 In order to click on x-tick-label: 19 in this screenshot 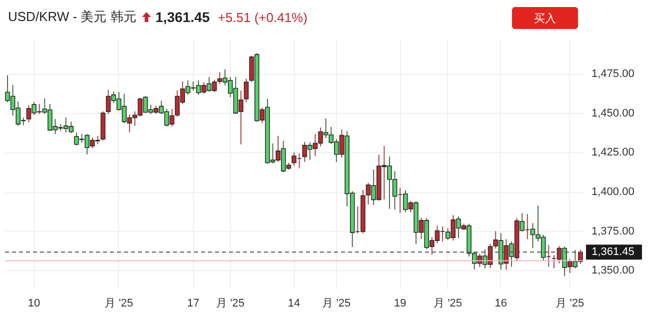, I will do `click(400, 304)`.